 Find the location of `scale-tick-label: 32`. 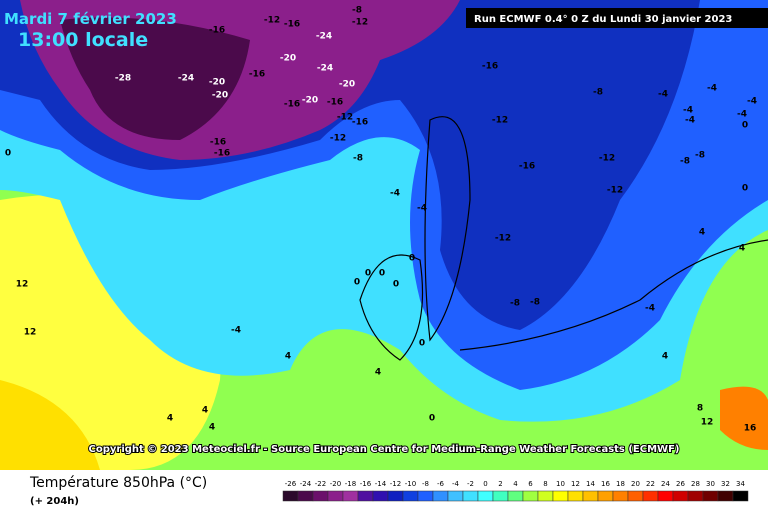

scale-tick-label: 32 is located at coordinates (725, 484).